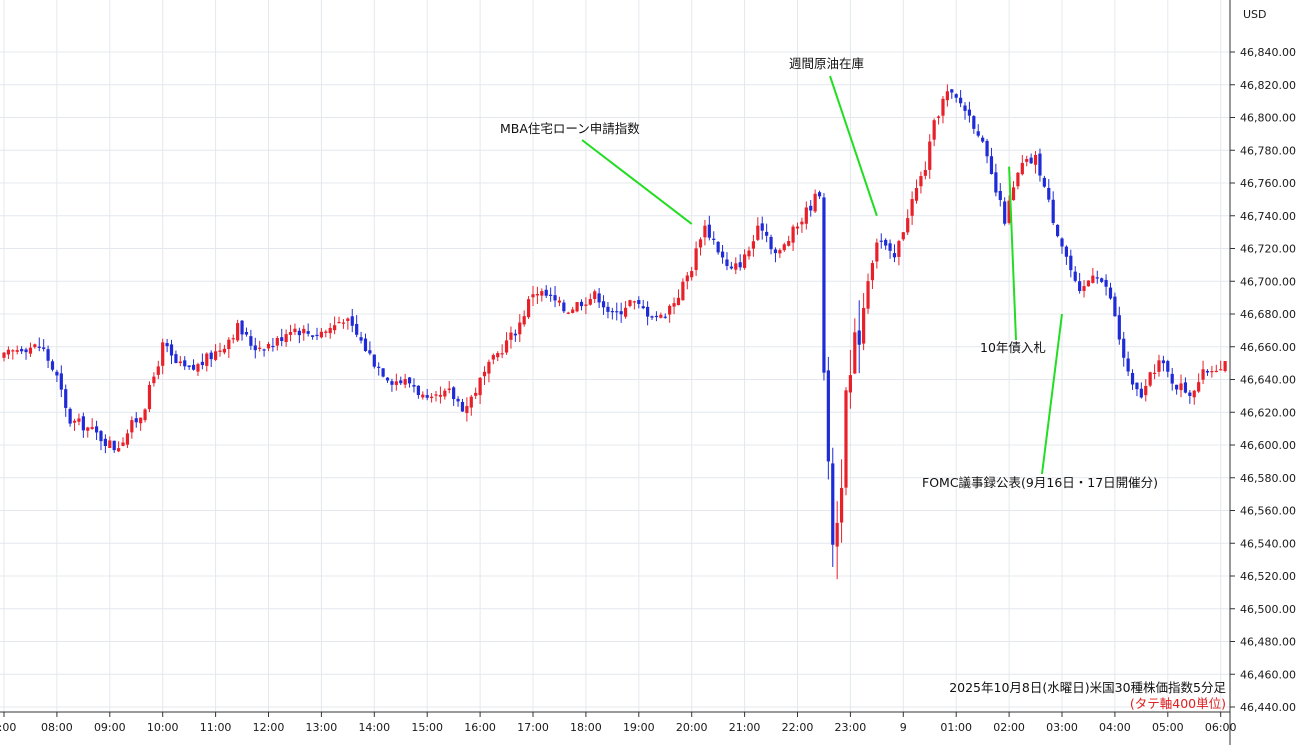  I want to click on x-tick-label: 04:00, so click(1115, 727).